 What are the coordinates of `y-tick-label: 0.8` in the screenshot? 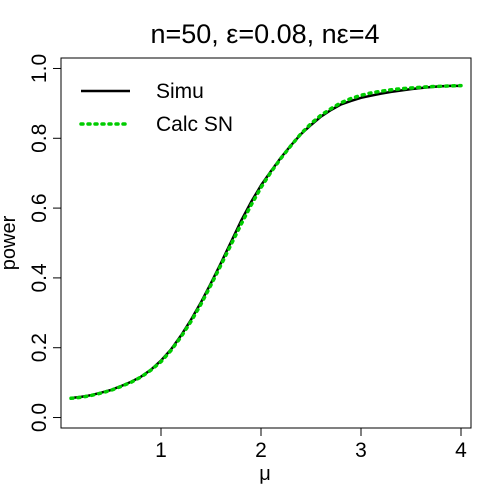 It's located at (39, 138).